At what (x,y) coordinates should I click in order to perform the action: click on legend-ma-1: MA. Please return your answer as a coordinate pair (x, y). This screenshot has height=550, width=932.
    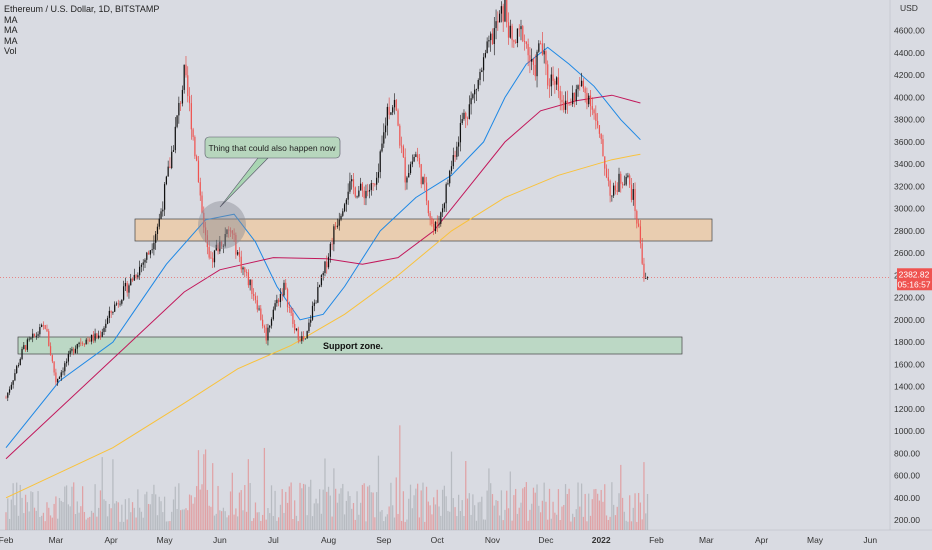
    Looking at the image, I should click on (11, 19).